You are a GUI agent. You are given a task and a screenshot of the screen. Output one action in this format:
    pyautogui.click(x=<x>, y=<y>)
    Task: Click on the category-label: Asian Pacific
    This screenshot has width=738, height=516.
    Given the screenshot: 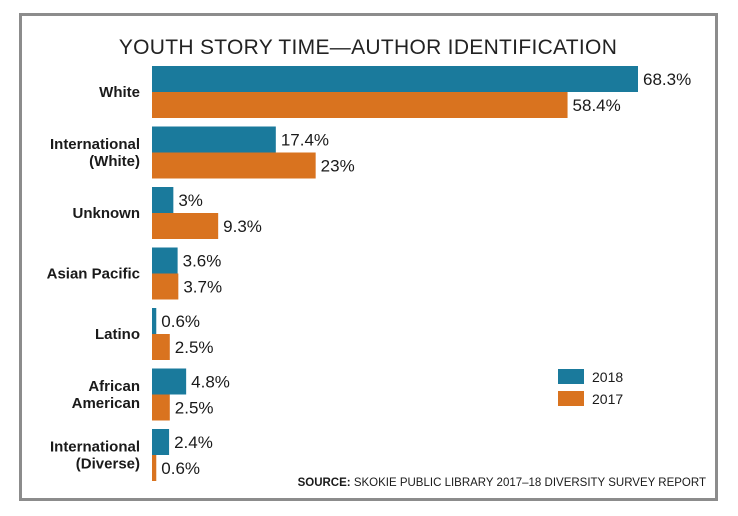 What is the action you would take?
    pyautogui.click(x=93, y=274)
    